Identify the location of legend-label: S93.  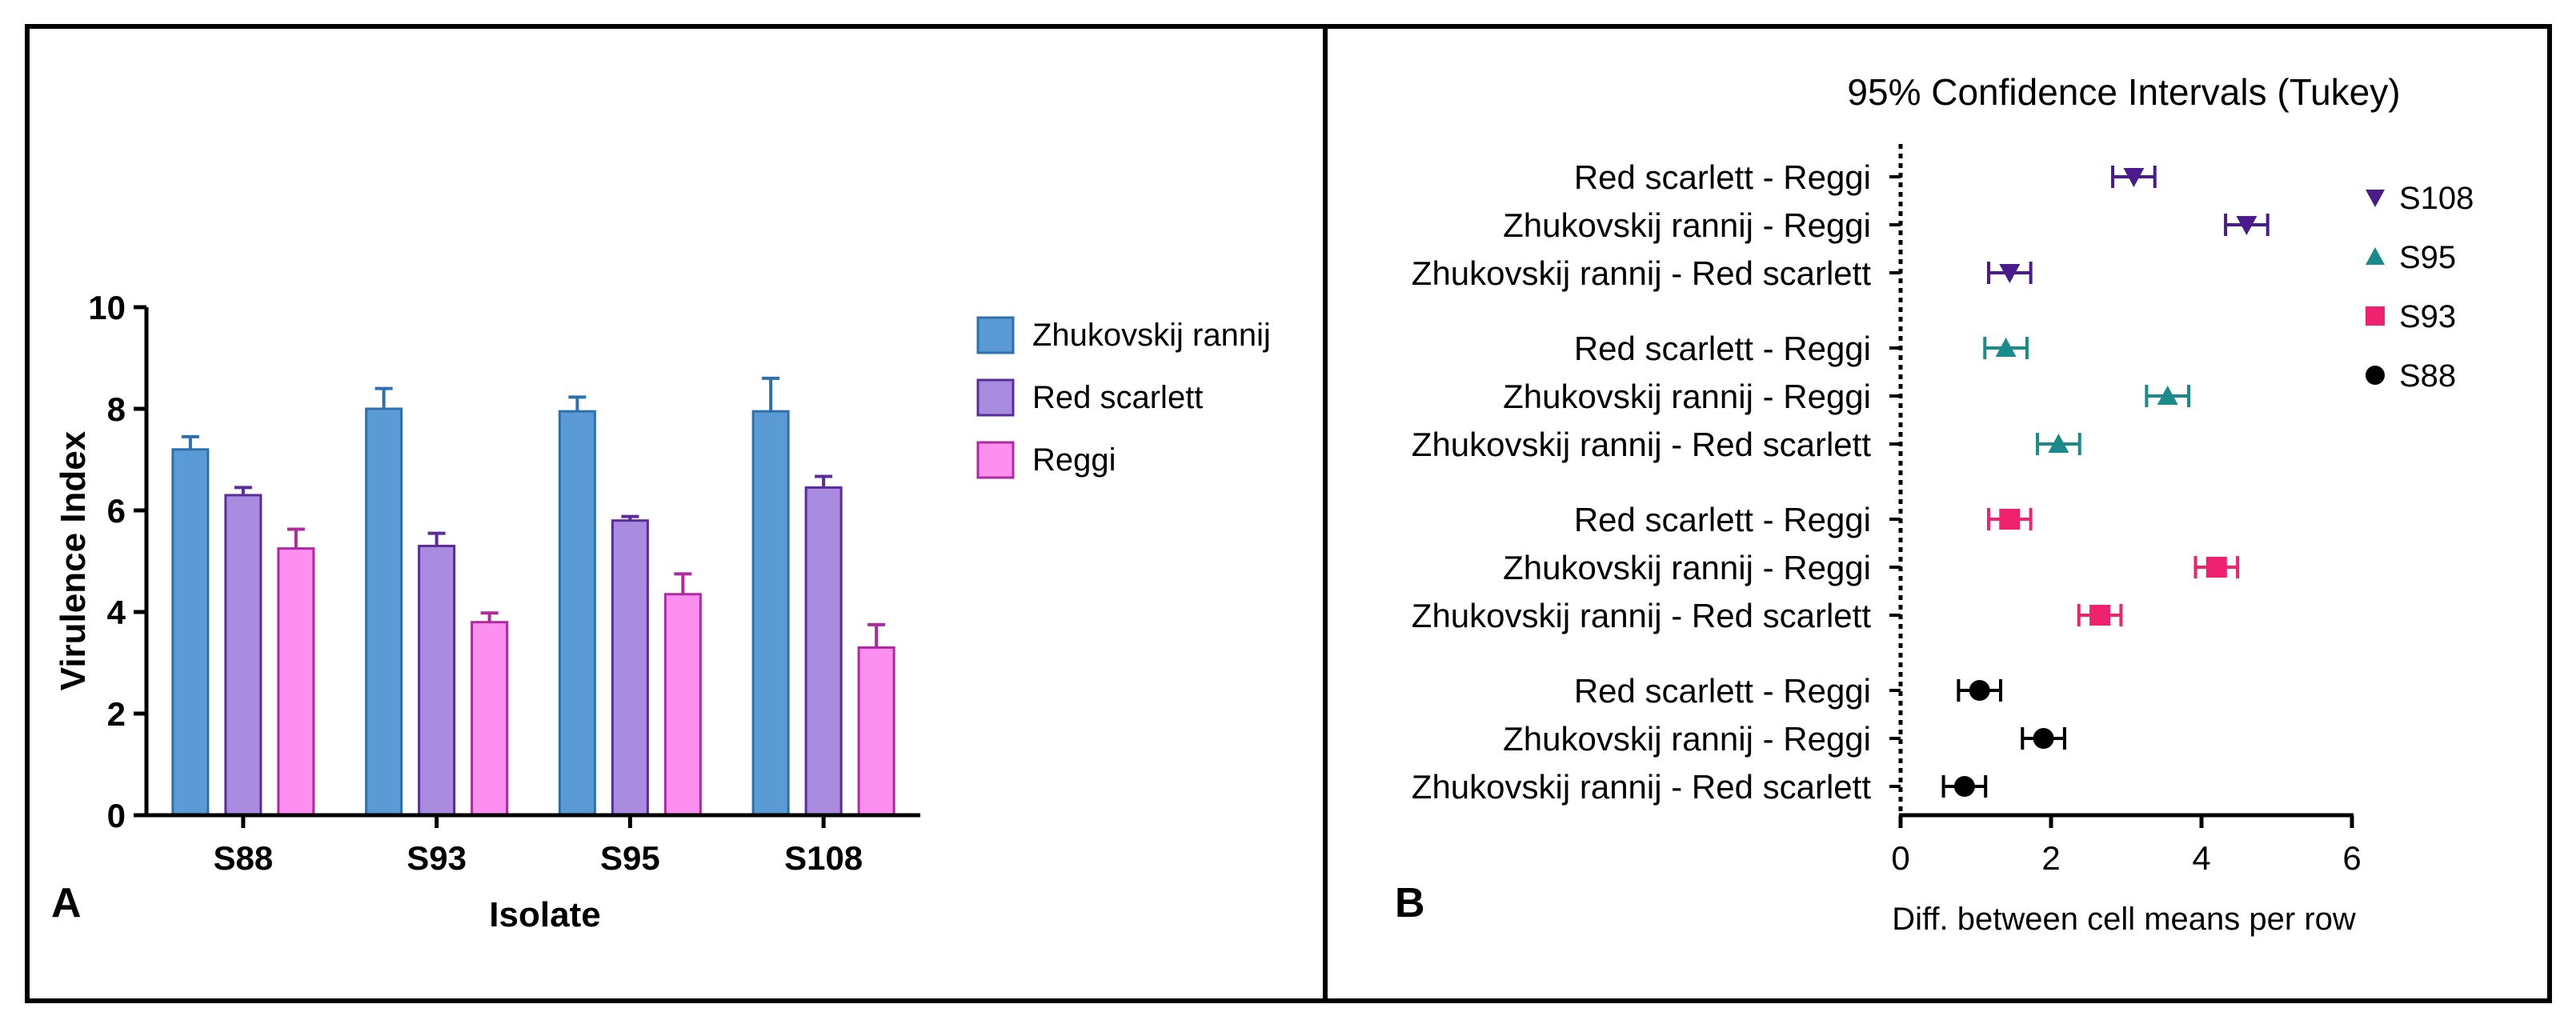
(2427, 316).